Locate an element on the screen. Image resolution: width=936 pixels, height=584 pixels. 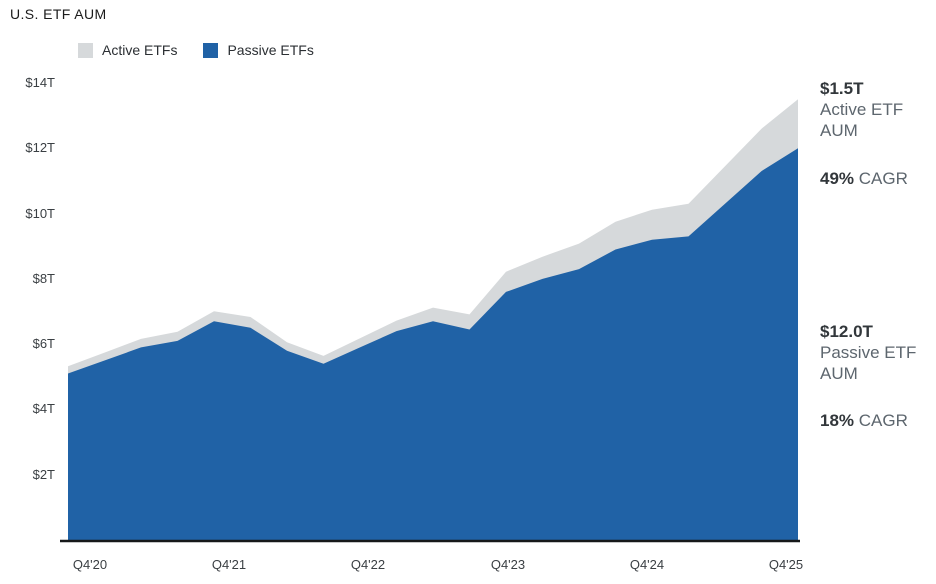
chart-legend: Active ETFs Passive ETFs is located at coordinates (204, 50).